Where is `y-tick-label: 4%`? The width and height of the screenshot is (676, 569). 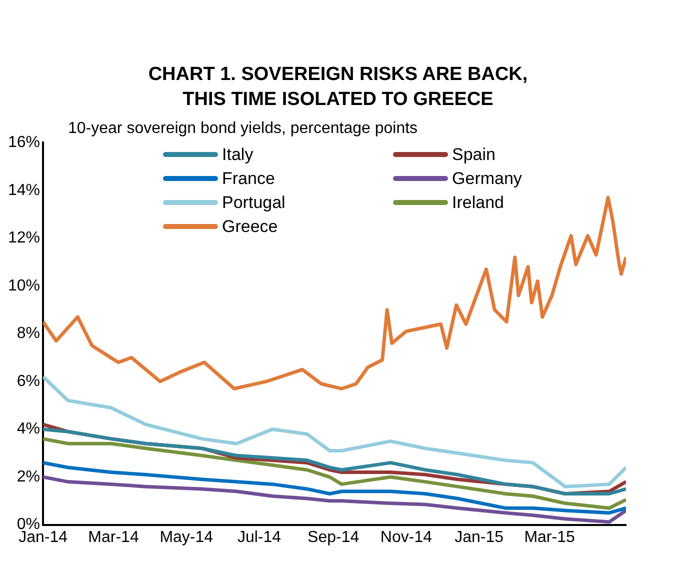 y-tick-label: 4% is located at coordinates (28, 429).